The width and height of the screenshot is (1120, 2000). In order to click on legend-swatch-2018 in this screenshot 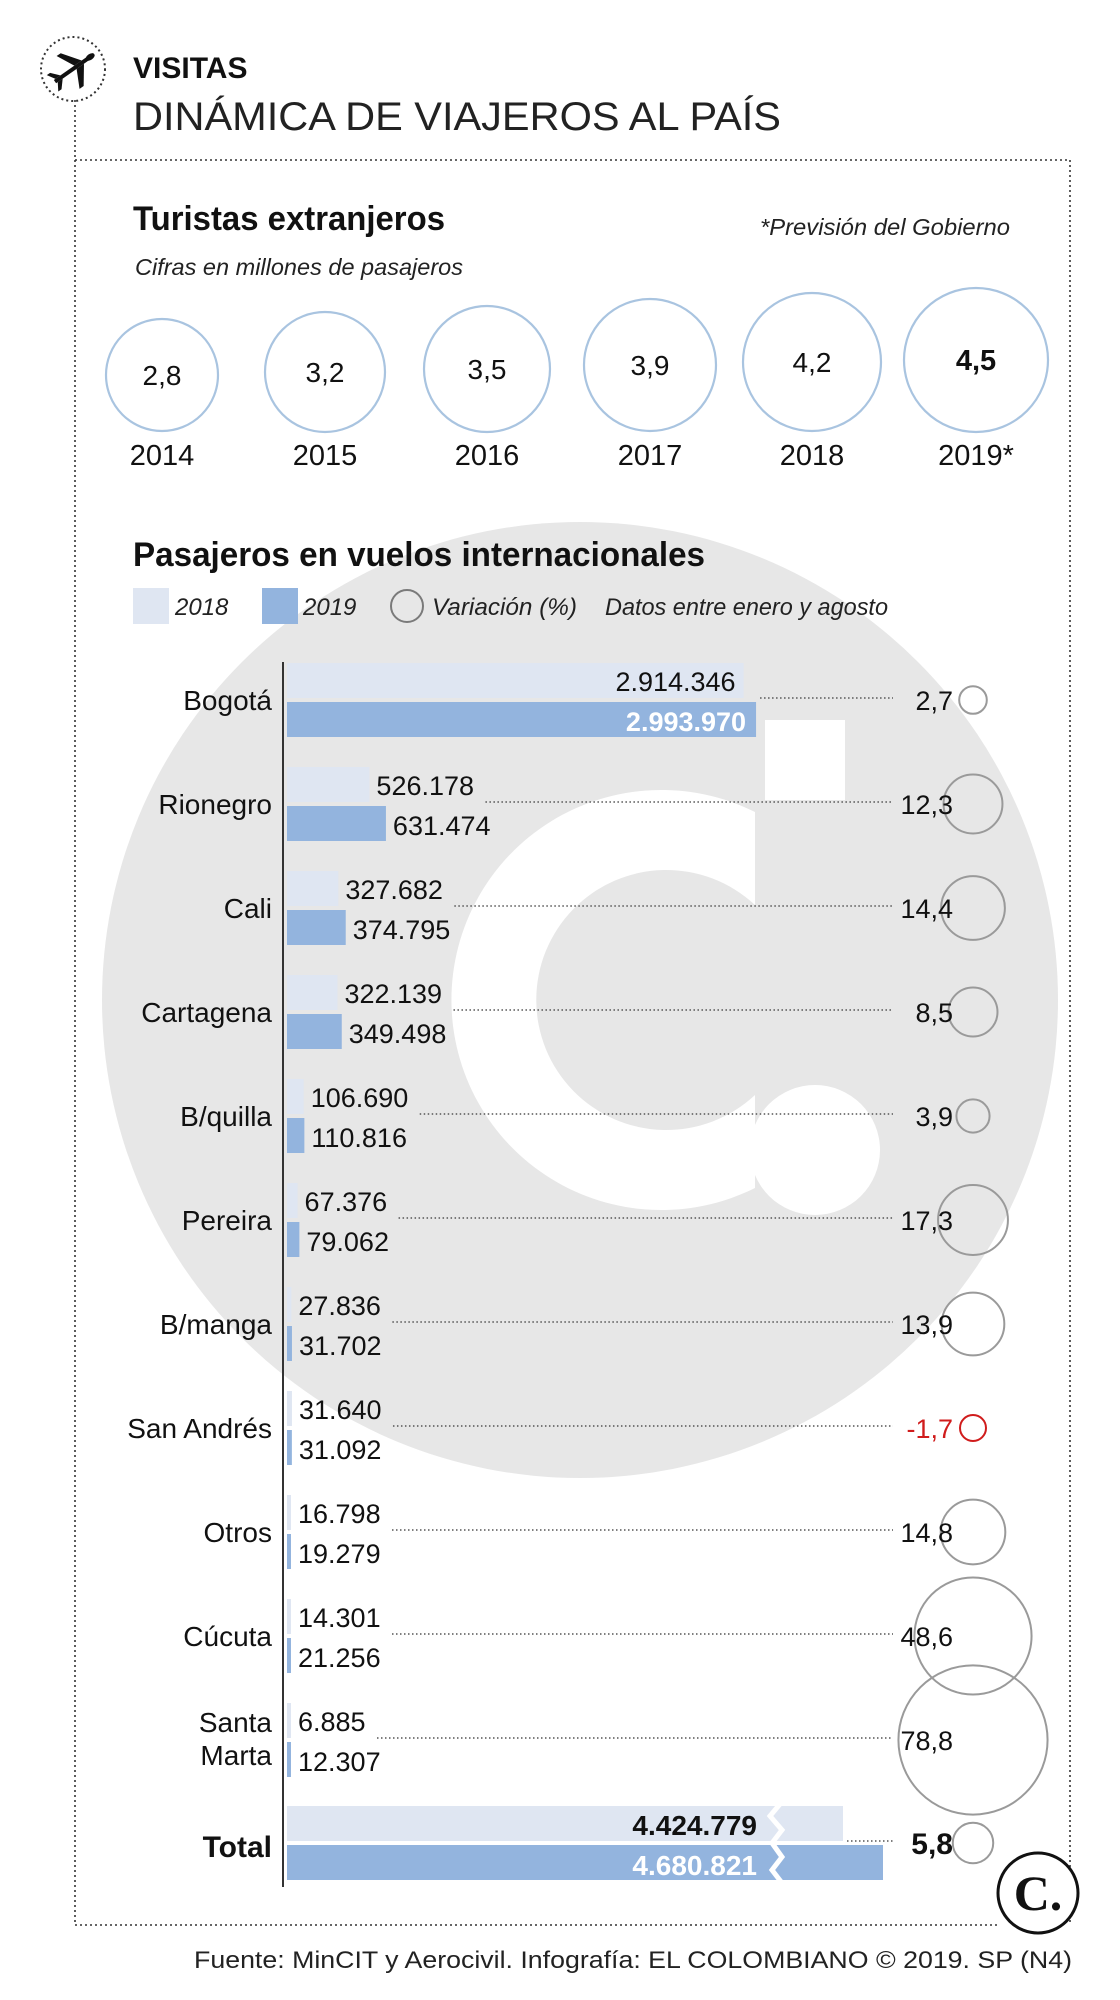, I will do `click(151, 606)`.